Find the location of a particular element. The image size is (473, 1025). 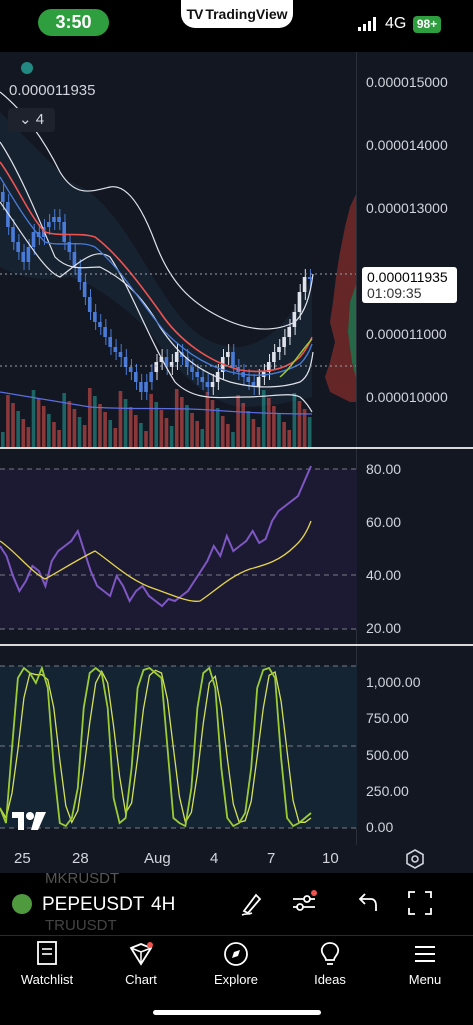

ema-red is located at coordinates (156, 267).